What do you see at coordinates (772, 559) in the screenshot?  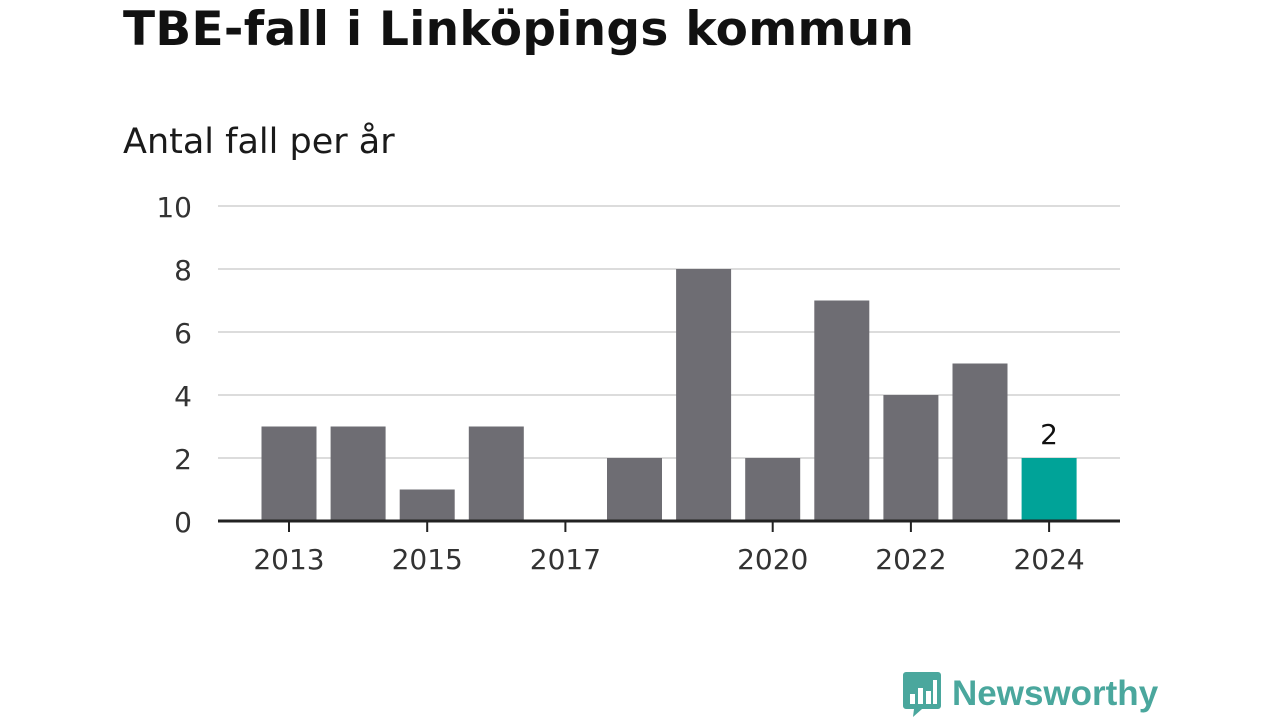 I see `x-tick-label: 2020` at bounding box center [772, 559].